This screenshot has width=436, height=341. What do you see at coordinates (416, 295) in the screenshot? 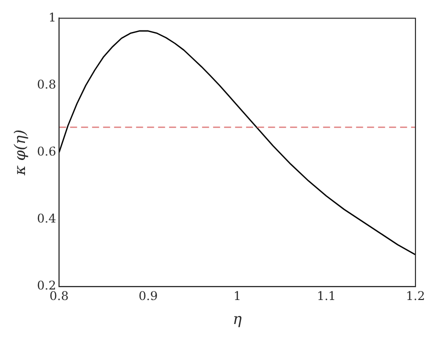
I see `x-tick-label: 1.2` at bounding box center [416, 295].